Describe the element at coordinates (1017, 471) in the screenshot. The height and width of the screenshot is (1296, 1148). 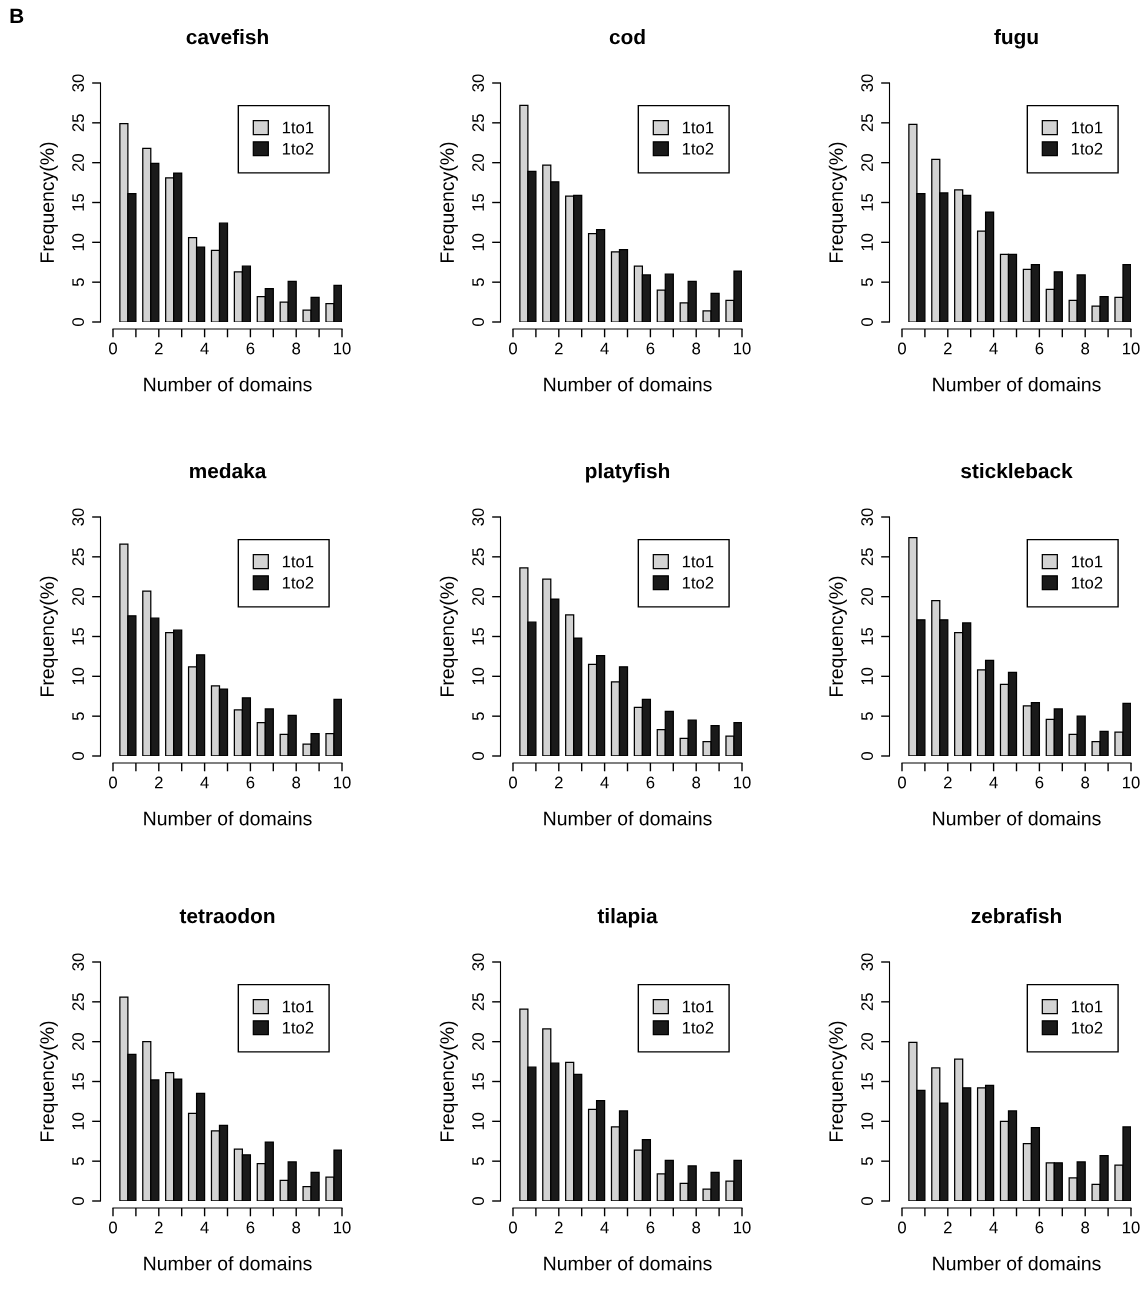
I see `chart-title: stickleback` at that location.